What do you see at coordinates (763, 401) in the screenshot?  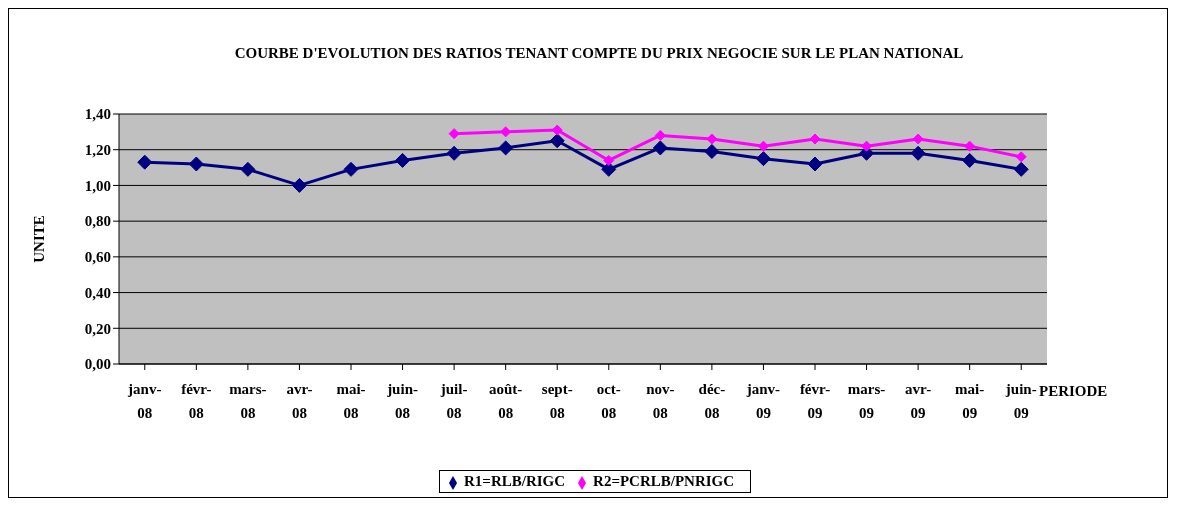 I see `x-tick-label: janv-09` at bounding box center [763, 401].